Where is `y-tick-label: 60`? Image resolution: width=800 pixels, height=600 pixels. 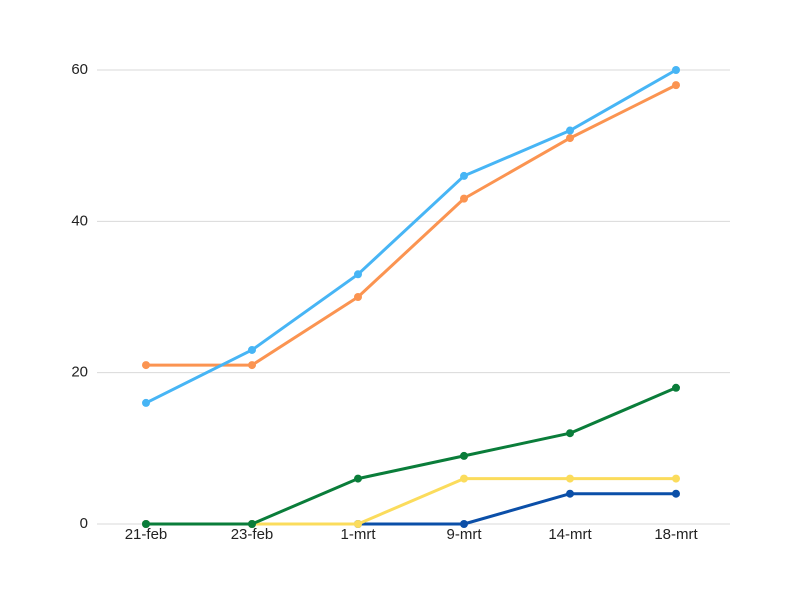
y-tick-label: 60 is located at coordinates (79, 69).